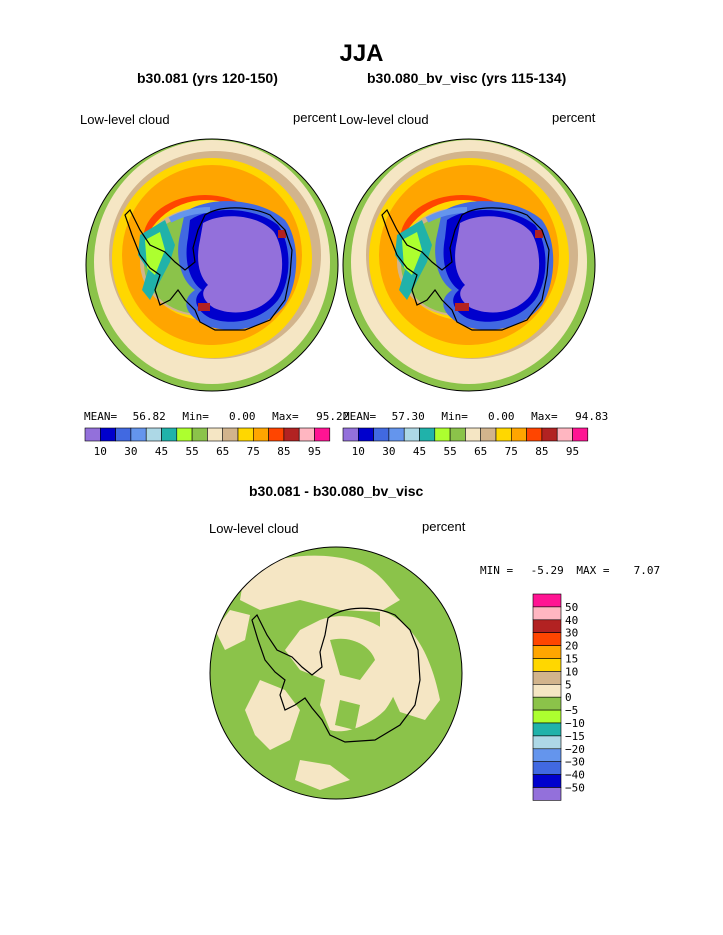 Image resolution: width=723 pixels, height=935 pixels. Describe the element at coordinates (480, 451) in the screenshot. I see `panel2-colorbar-tick-label: 65` at that location.